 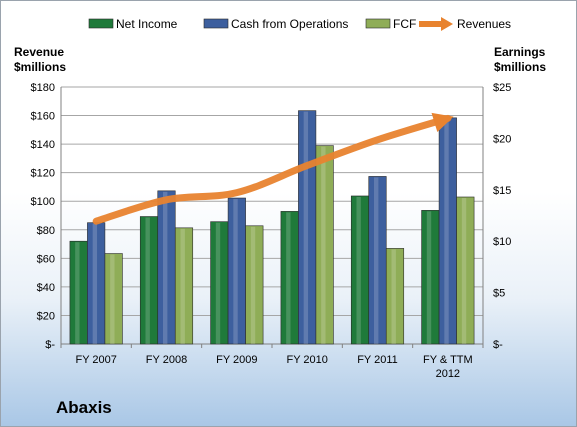 What do you see at coordinates (502, 191) in the screenshot?
I see `right-tick-label: $15` at bounding box center [502, 191].